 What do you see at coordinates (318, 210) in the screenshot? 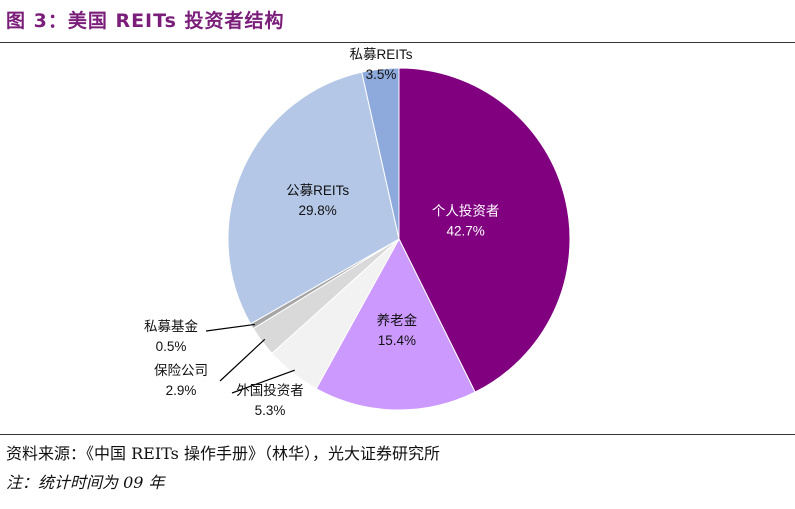
I see `slice-value-label: 29.8%` at bounding box center [318, 210].